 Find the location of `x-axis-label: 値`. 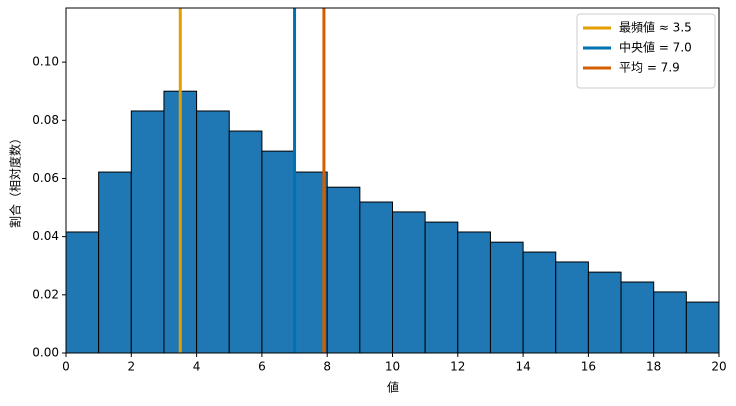

x-axis-label: 値 is located at coordinates (393, 387).